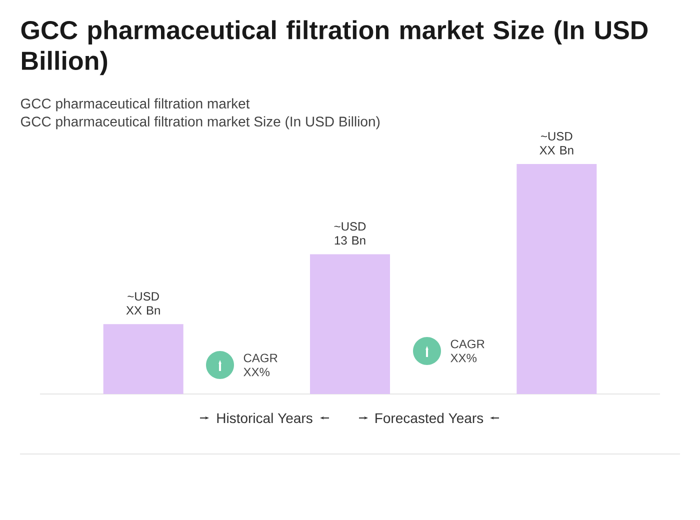  What do you see at coordinates (430, 418) in the screenshot?
I see `text: Forecasted Years` at bounding box center [430, 418].